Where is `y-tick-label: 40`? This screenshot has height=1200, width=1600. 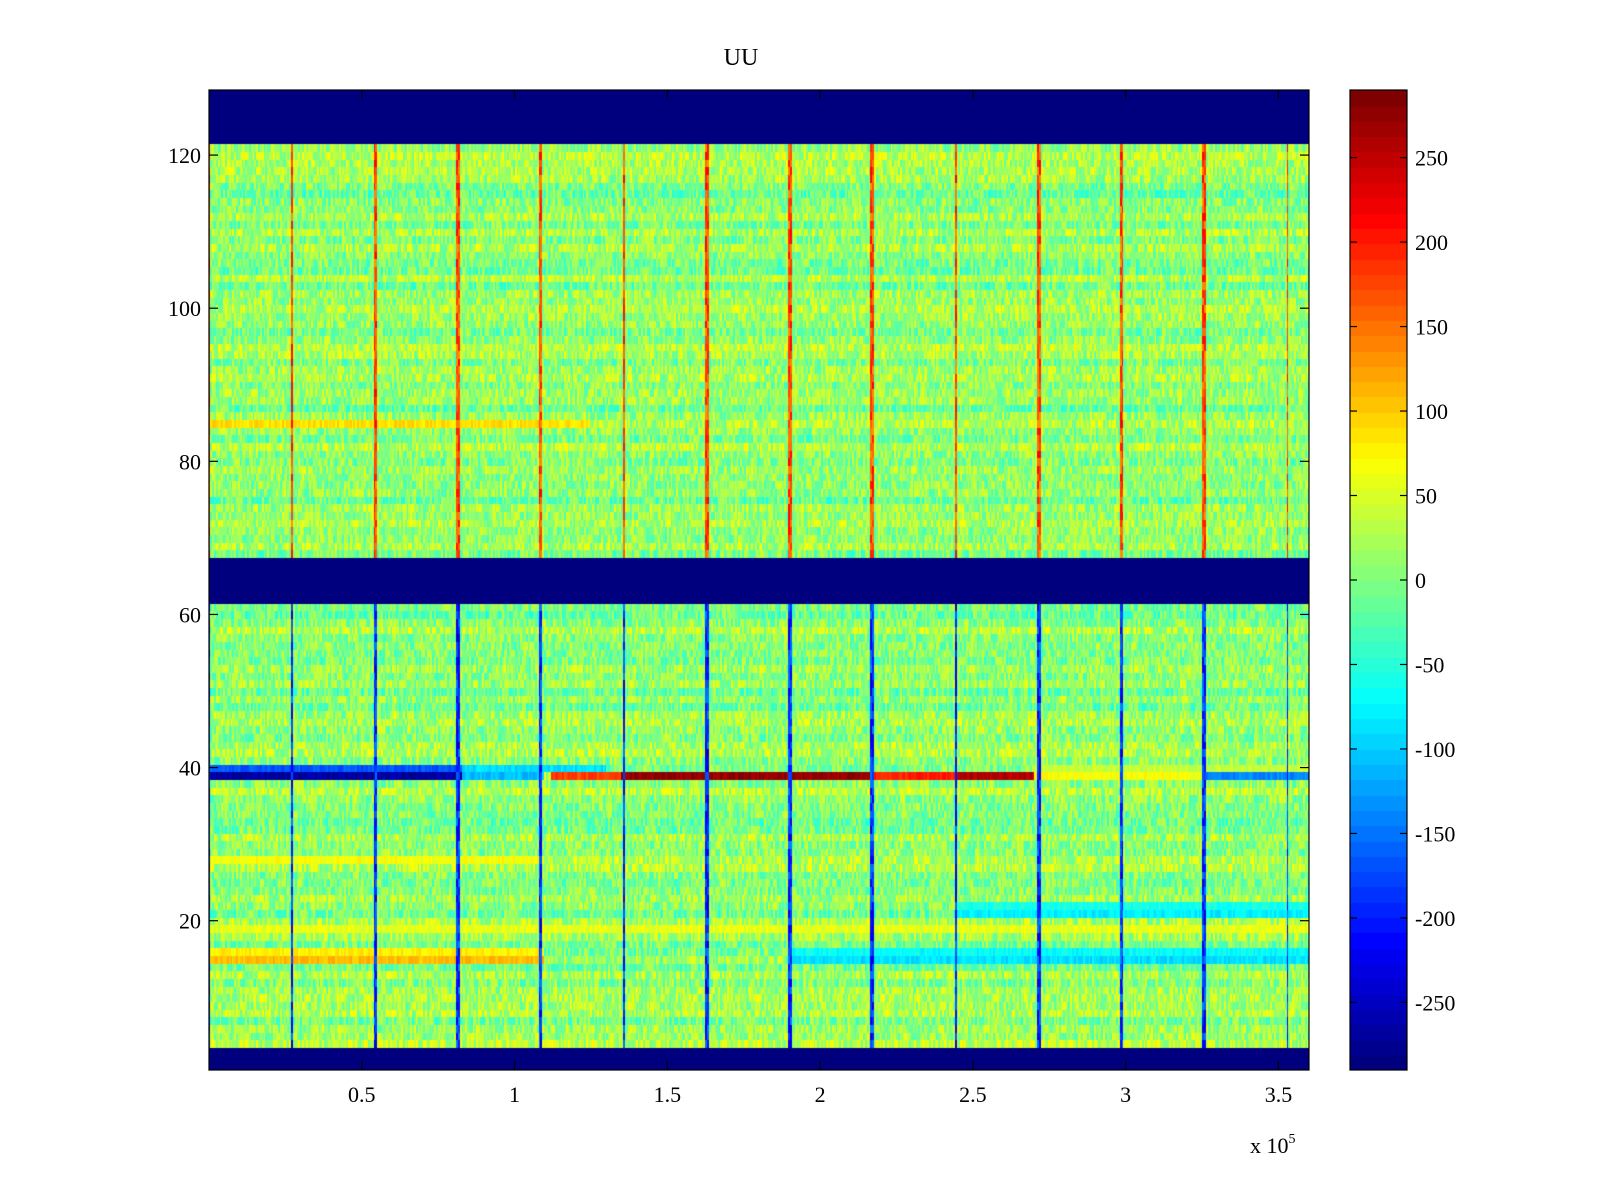 y-tick-label: 40 is located at coordinates (190, 768).